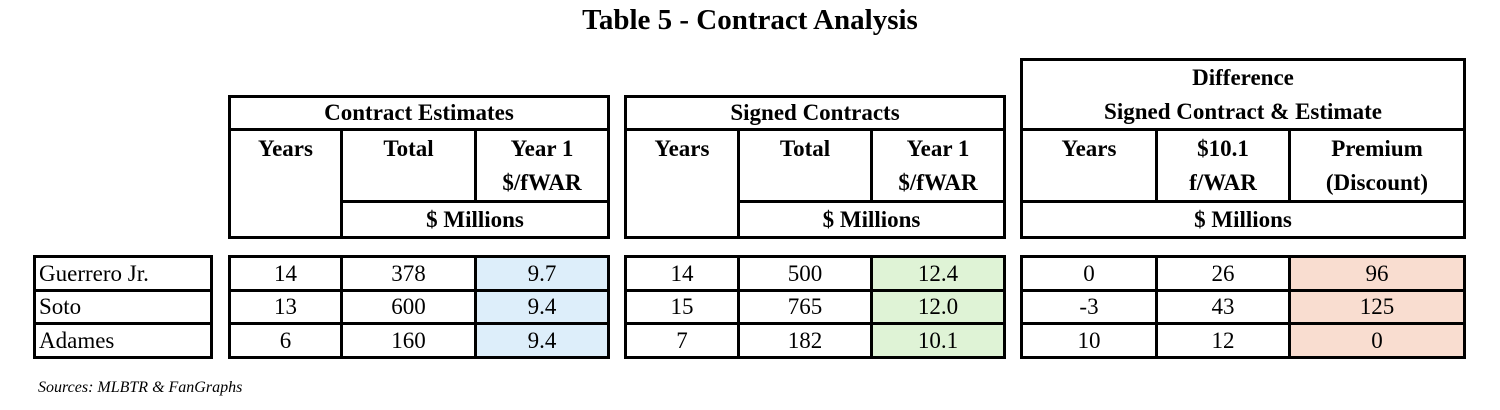  I want to click on data-cell: 10, so click(1089, 340).